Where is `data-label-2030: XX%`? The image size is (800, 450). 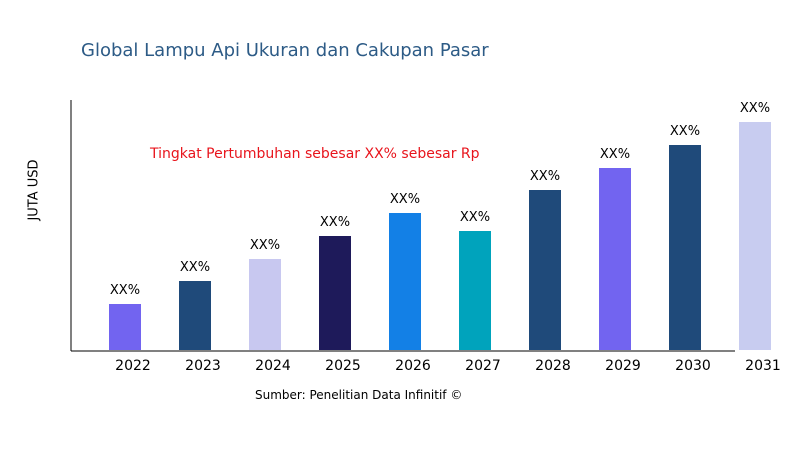 data-label-2030: XX% is located at coordinates (685, 131).